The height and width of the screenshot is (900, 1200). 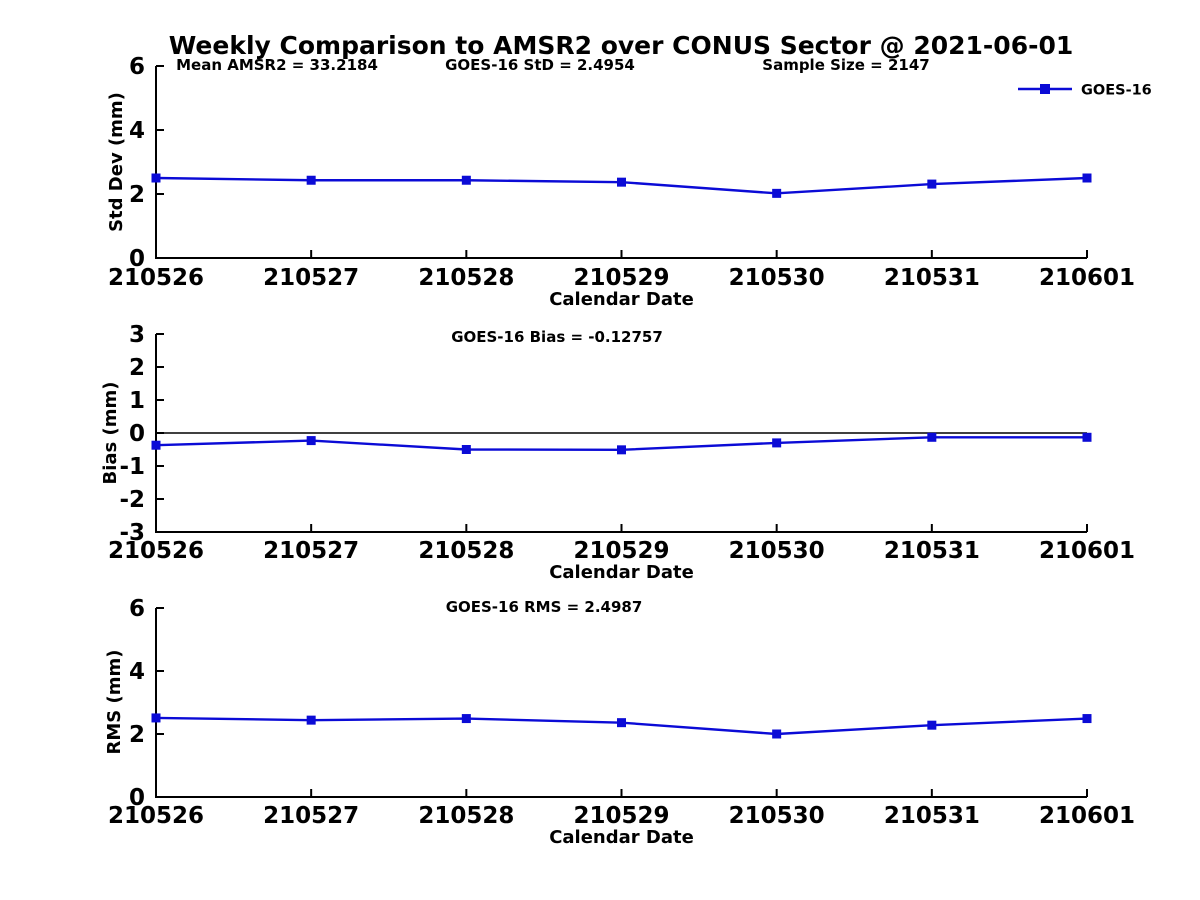 I want to click on annotation: GOES-16 StD = 2.4954, so click(x=540, y=65).